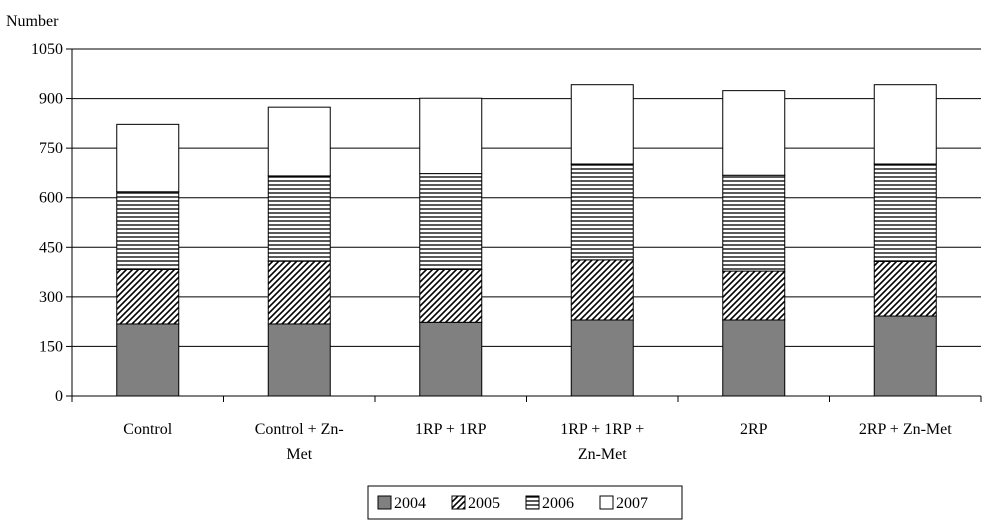 This screenshot has height=523, width=984. Describe the element at coordinates (299, 442) in the screenshot. I see `x-tick-label: Control + Zn-Met` at that location.